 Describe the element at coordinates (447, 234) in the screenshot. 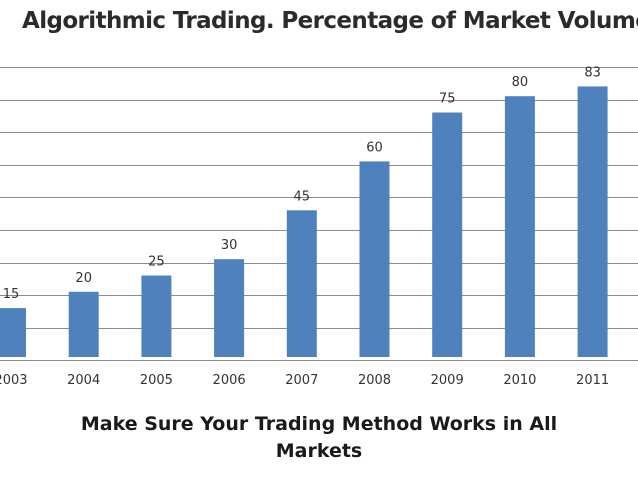

I see `bar-2009` at that location.